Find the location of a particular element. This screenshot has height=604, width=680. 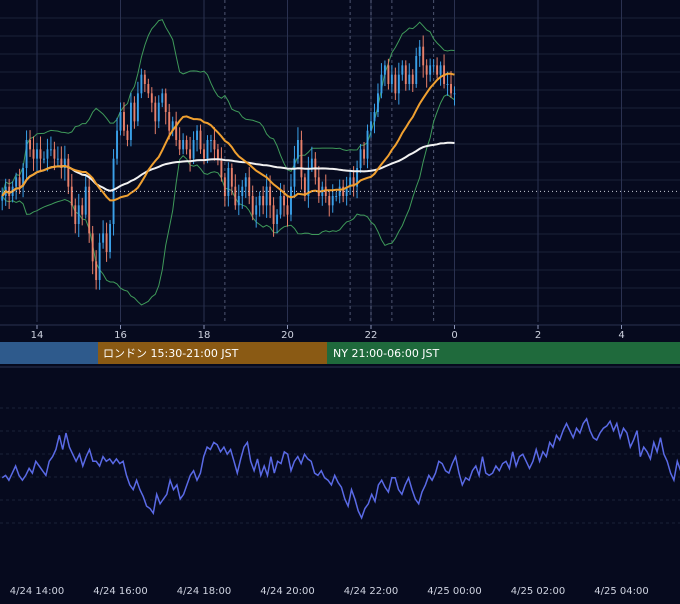

oscillator-axis-tick-label: 4/24 20:00 is located at coordinates (287, 591).